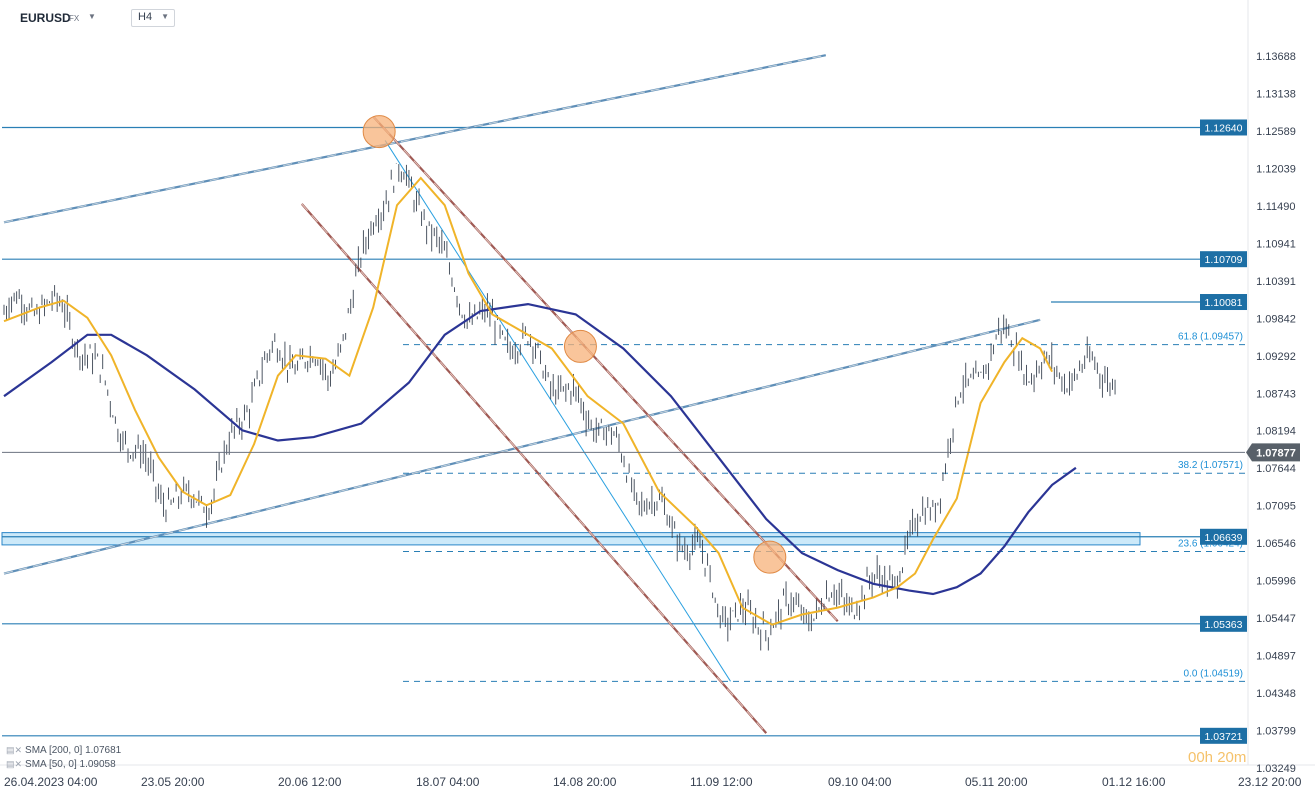 The height and width of the screenshot is (804, 1315). What do you see at coordinates (1276, 657) in the screenshot?
I see `y-axis-tick-label: 1.04897` at bounding box center [1276, 657].